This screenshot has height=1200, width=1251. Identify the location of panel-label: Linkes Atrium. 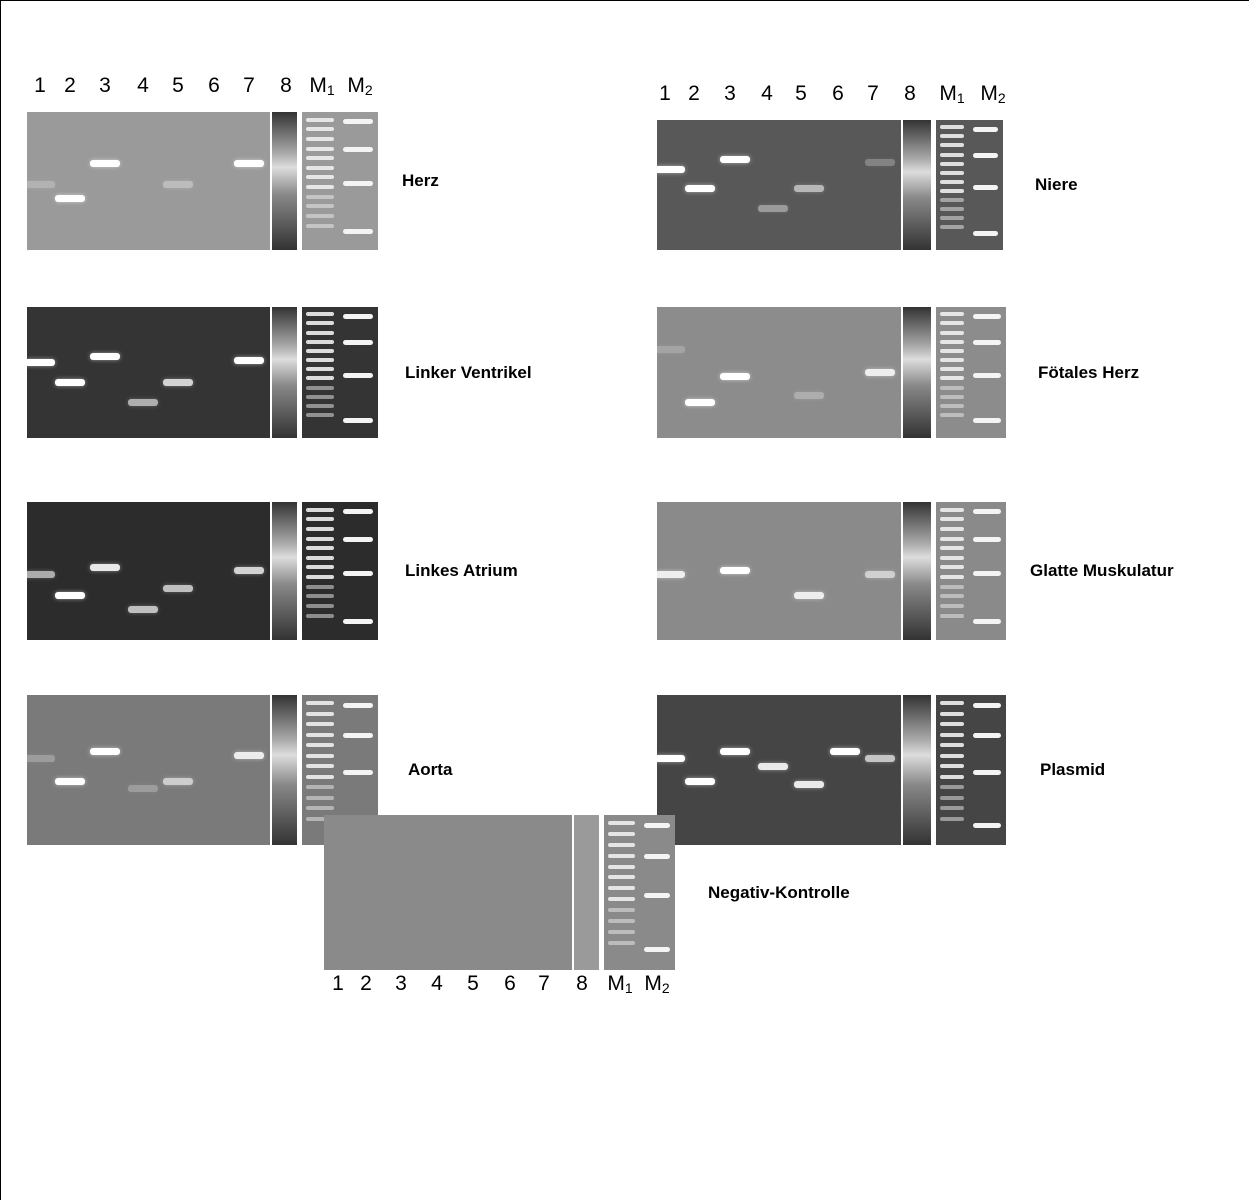
(461, 570).